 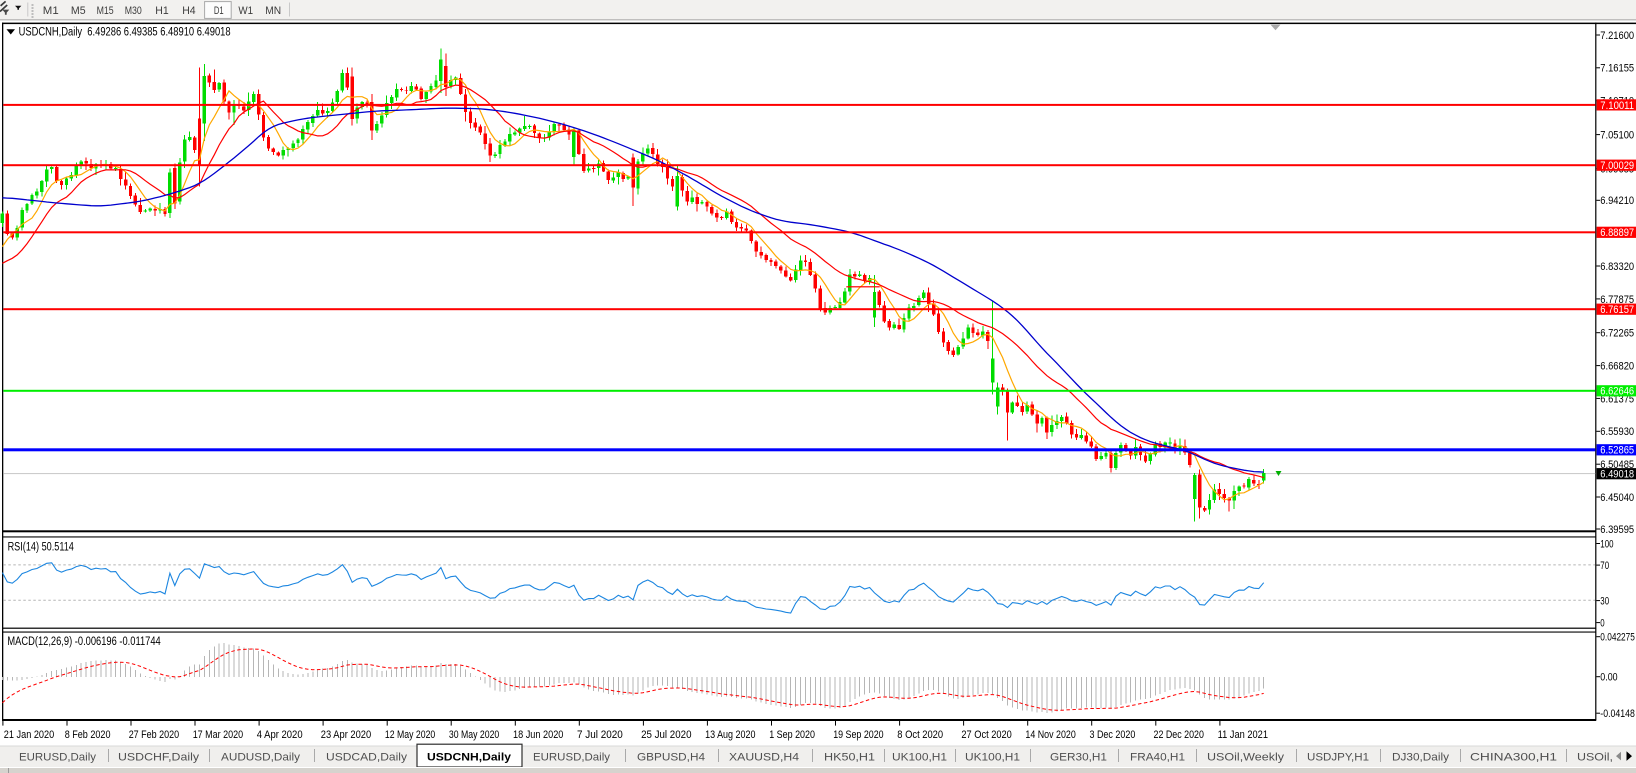 What do you see at coordinates (1595, 758) in the screenshot?
I see `svg-text: USOil,` at bounding box center [1595, 758].